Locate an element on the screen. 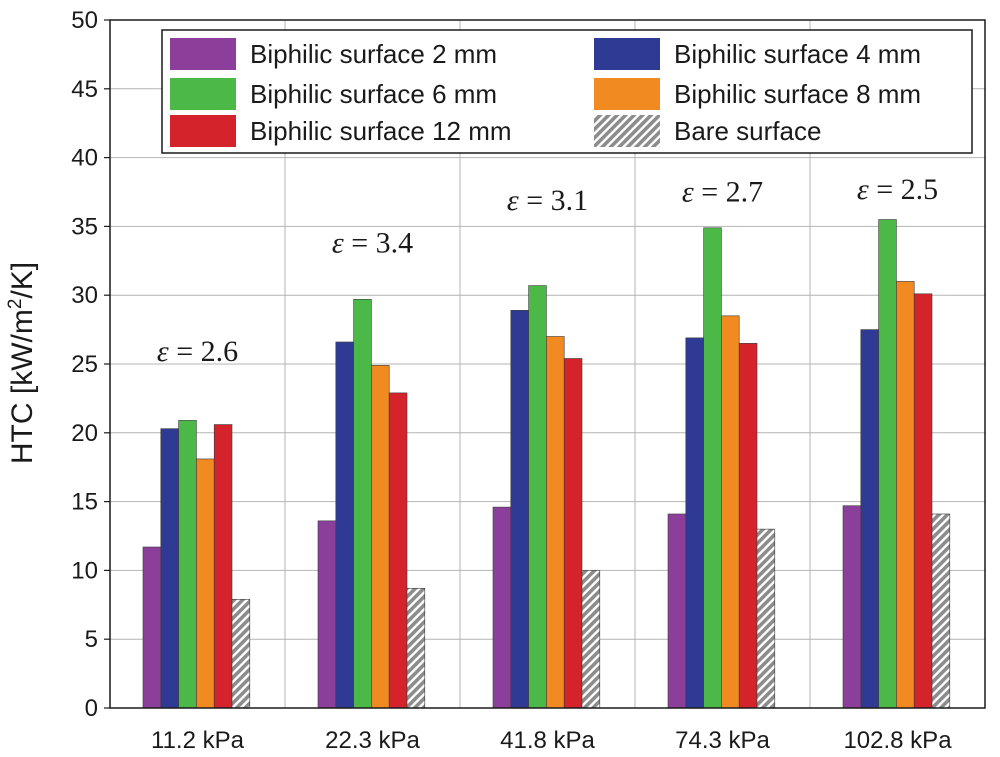  x-tick-label: 102.8 kPa is located at coordinates (897, 740).